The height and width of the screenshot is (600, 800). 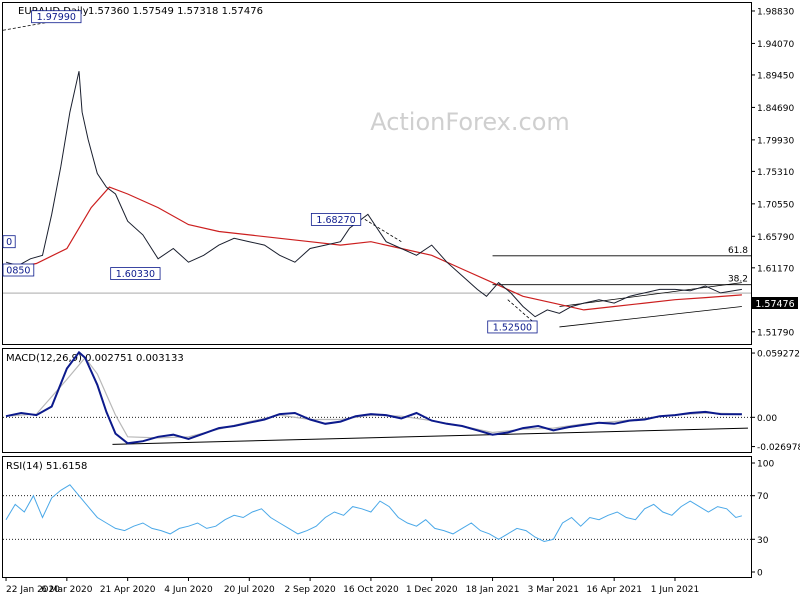 I want to click on macd-y-tick-label: 0.00, so click(x=767, y=419).